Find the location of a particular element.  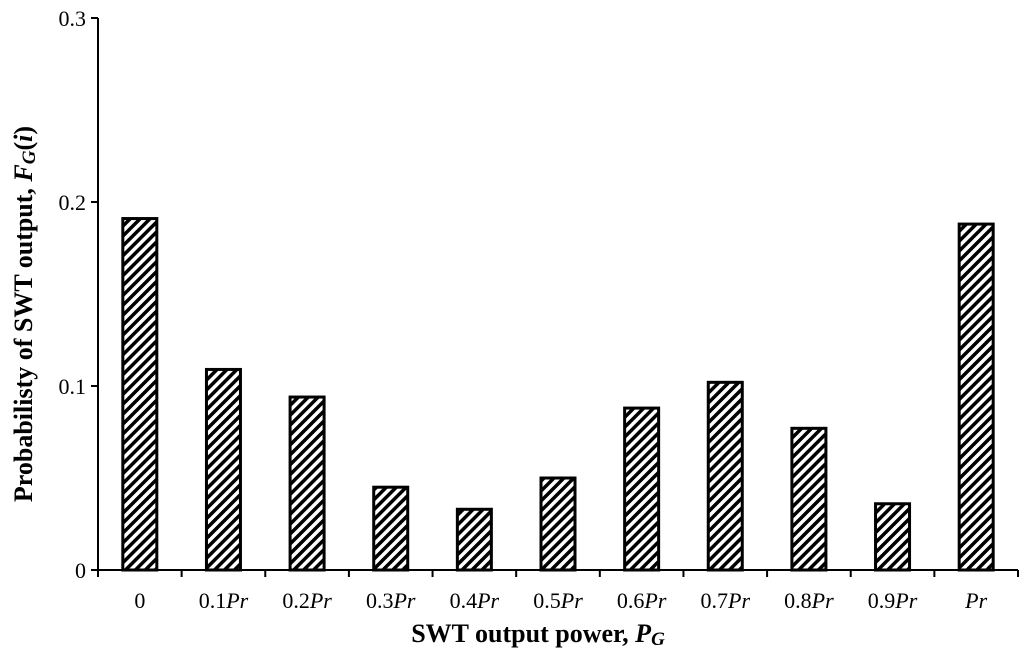

x-tick-label-0.4Pr: 0.4Pr is located at coordinates (475, 600).